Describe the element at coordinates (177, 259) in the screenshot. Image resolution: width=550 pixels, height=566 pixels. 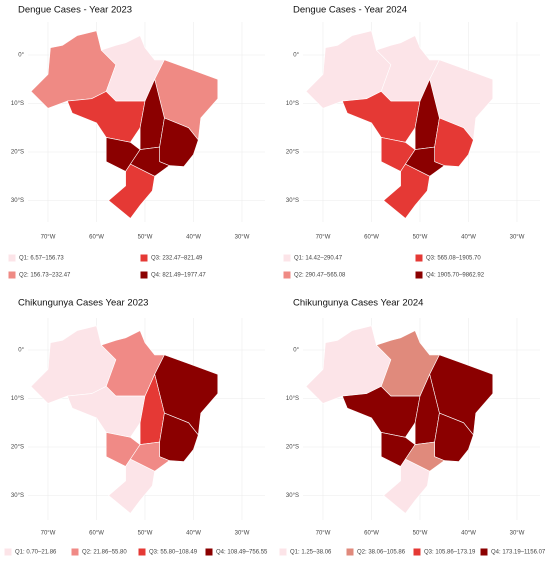
I see `legend-label: Q3: 232.47–821.49` at that location.